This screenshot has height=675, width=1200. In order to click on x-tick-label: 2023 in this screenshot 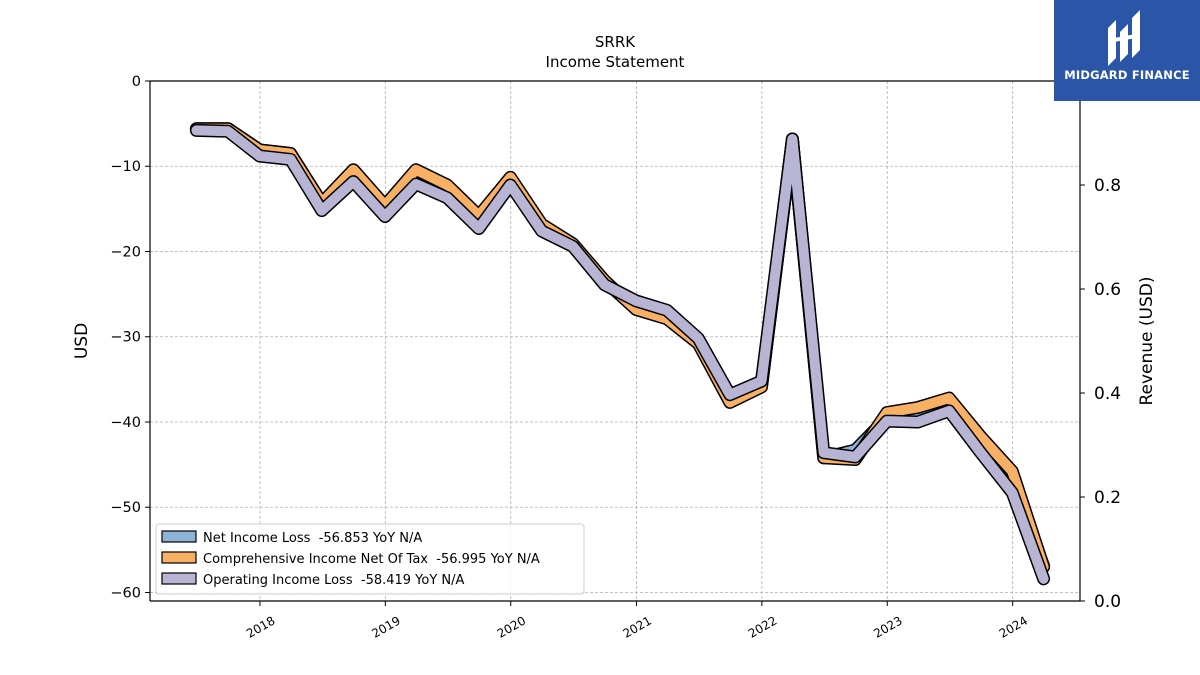, I will do `click(887, 626)`.